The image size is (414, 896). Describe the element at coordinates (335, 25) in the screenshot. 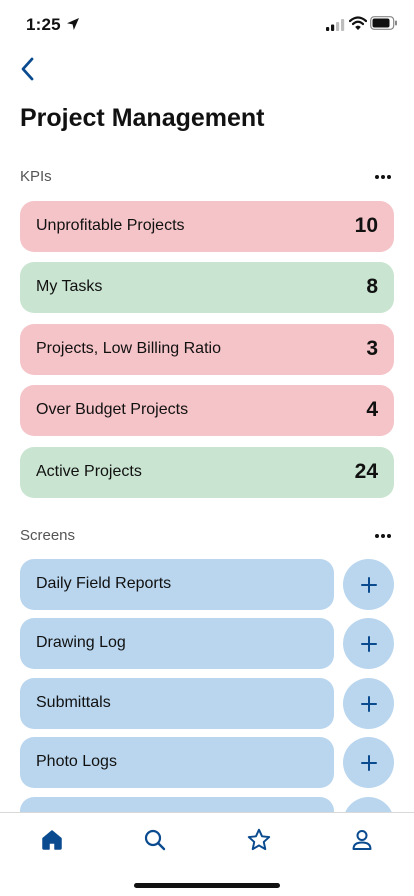

I see `cellular-signal-icon` at that location.